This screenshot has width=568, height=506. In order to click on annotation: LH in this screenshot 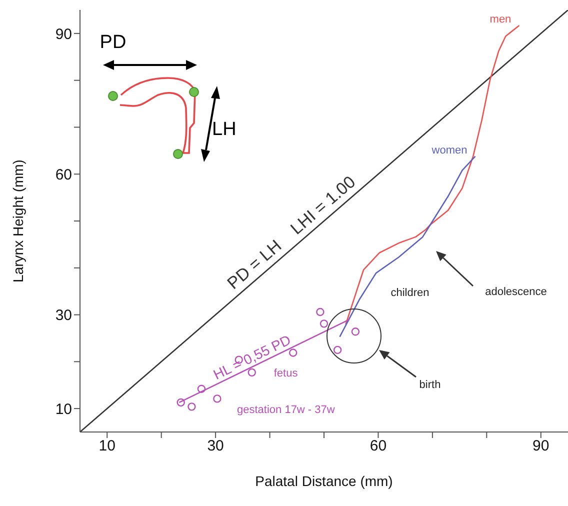, I will do `click(224, 129)`.